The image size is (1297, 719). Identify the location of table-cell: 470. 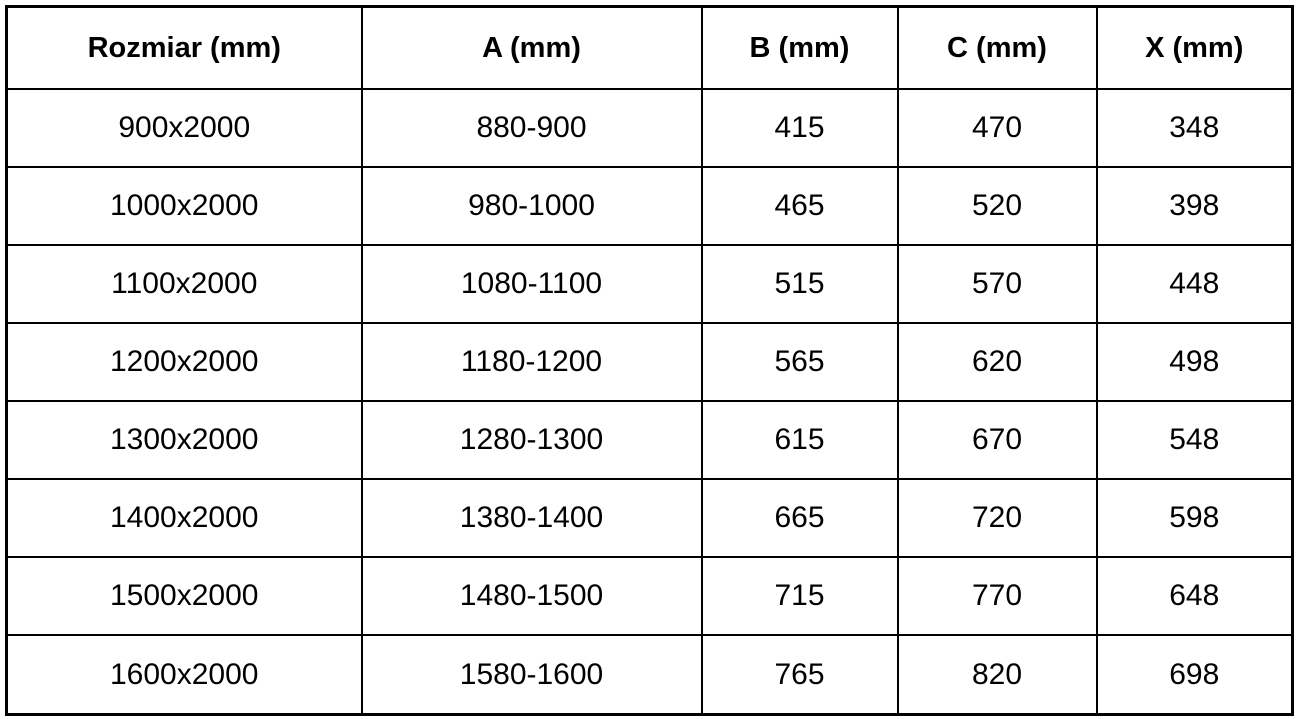
(997, 128).